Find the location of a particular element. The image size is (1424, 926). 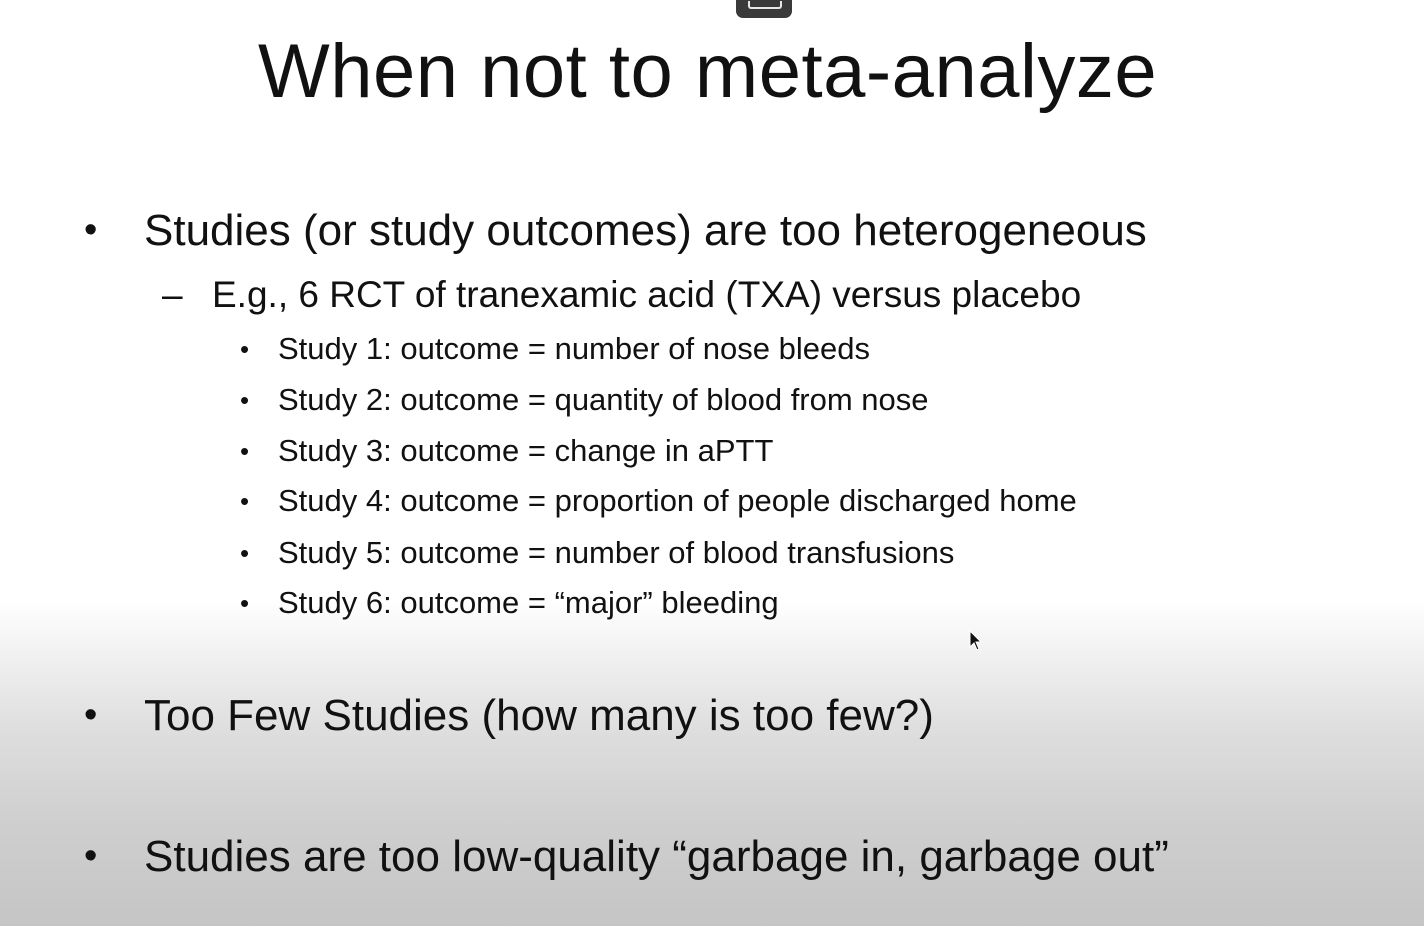

study-item: Study 1: outcome = number of nose bleeds is located at coordinates (574, 348).